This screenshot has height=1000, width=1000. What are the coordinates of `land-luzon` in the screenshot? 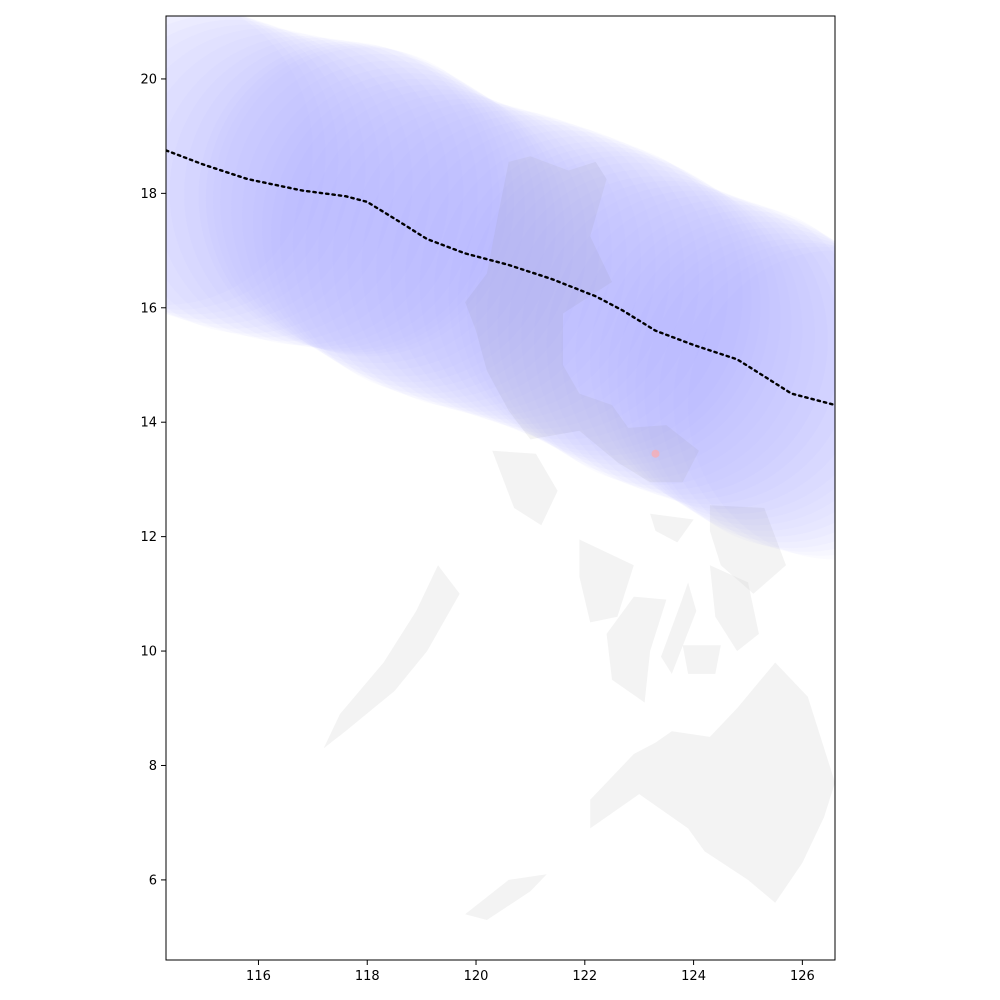 It's located at (582, 319).